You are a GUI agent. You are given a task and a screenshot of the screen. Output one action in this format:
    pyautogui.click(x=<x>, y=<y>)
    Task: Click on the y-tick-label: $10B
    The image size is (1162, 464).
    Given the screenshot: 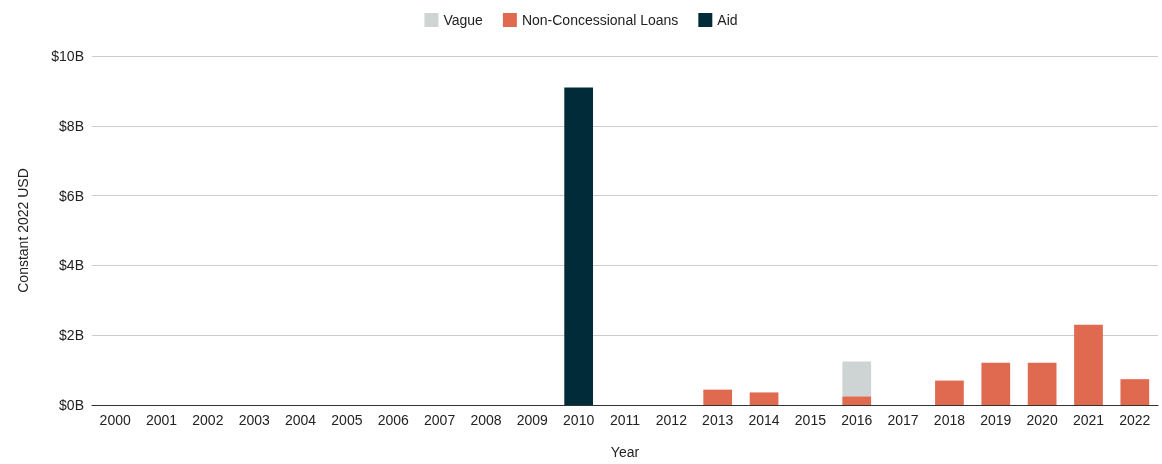 What is the action you would take?
    pyautogui.click(x=67, y=56)
    